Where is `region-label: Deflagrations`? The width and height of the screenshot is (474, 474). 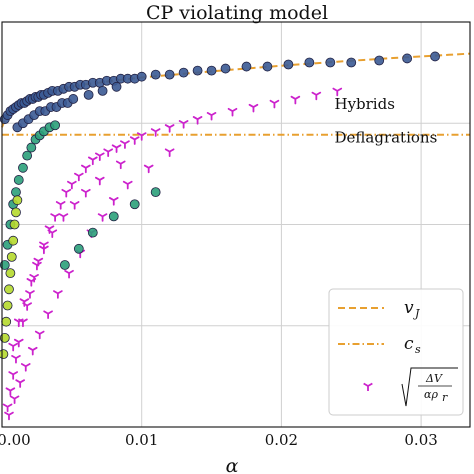
region-label: Deflagrations is located at coordinates (385, 137).